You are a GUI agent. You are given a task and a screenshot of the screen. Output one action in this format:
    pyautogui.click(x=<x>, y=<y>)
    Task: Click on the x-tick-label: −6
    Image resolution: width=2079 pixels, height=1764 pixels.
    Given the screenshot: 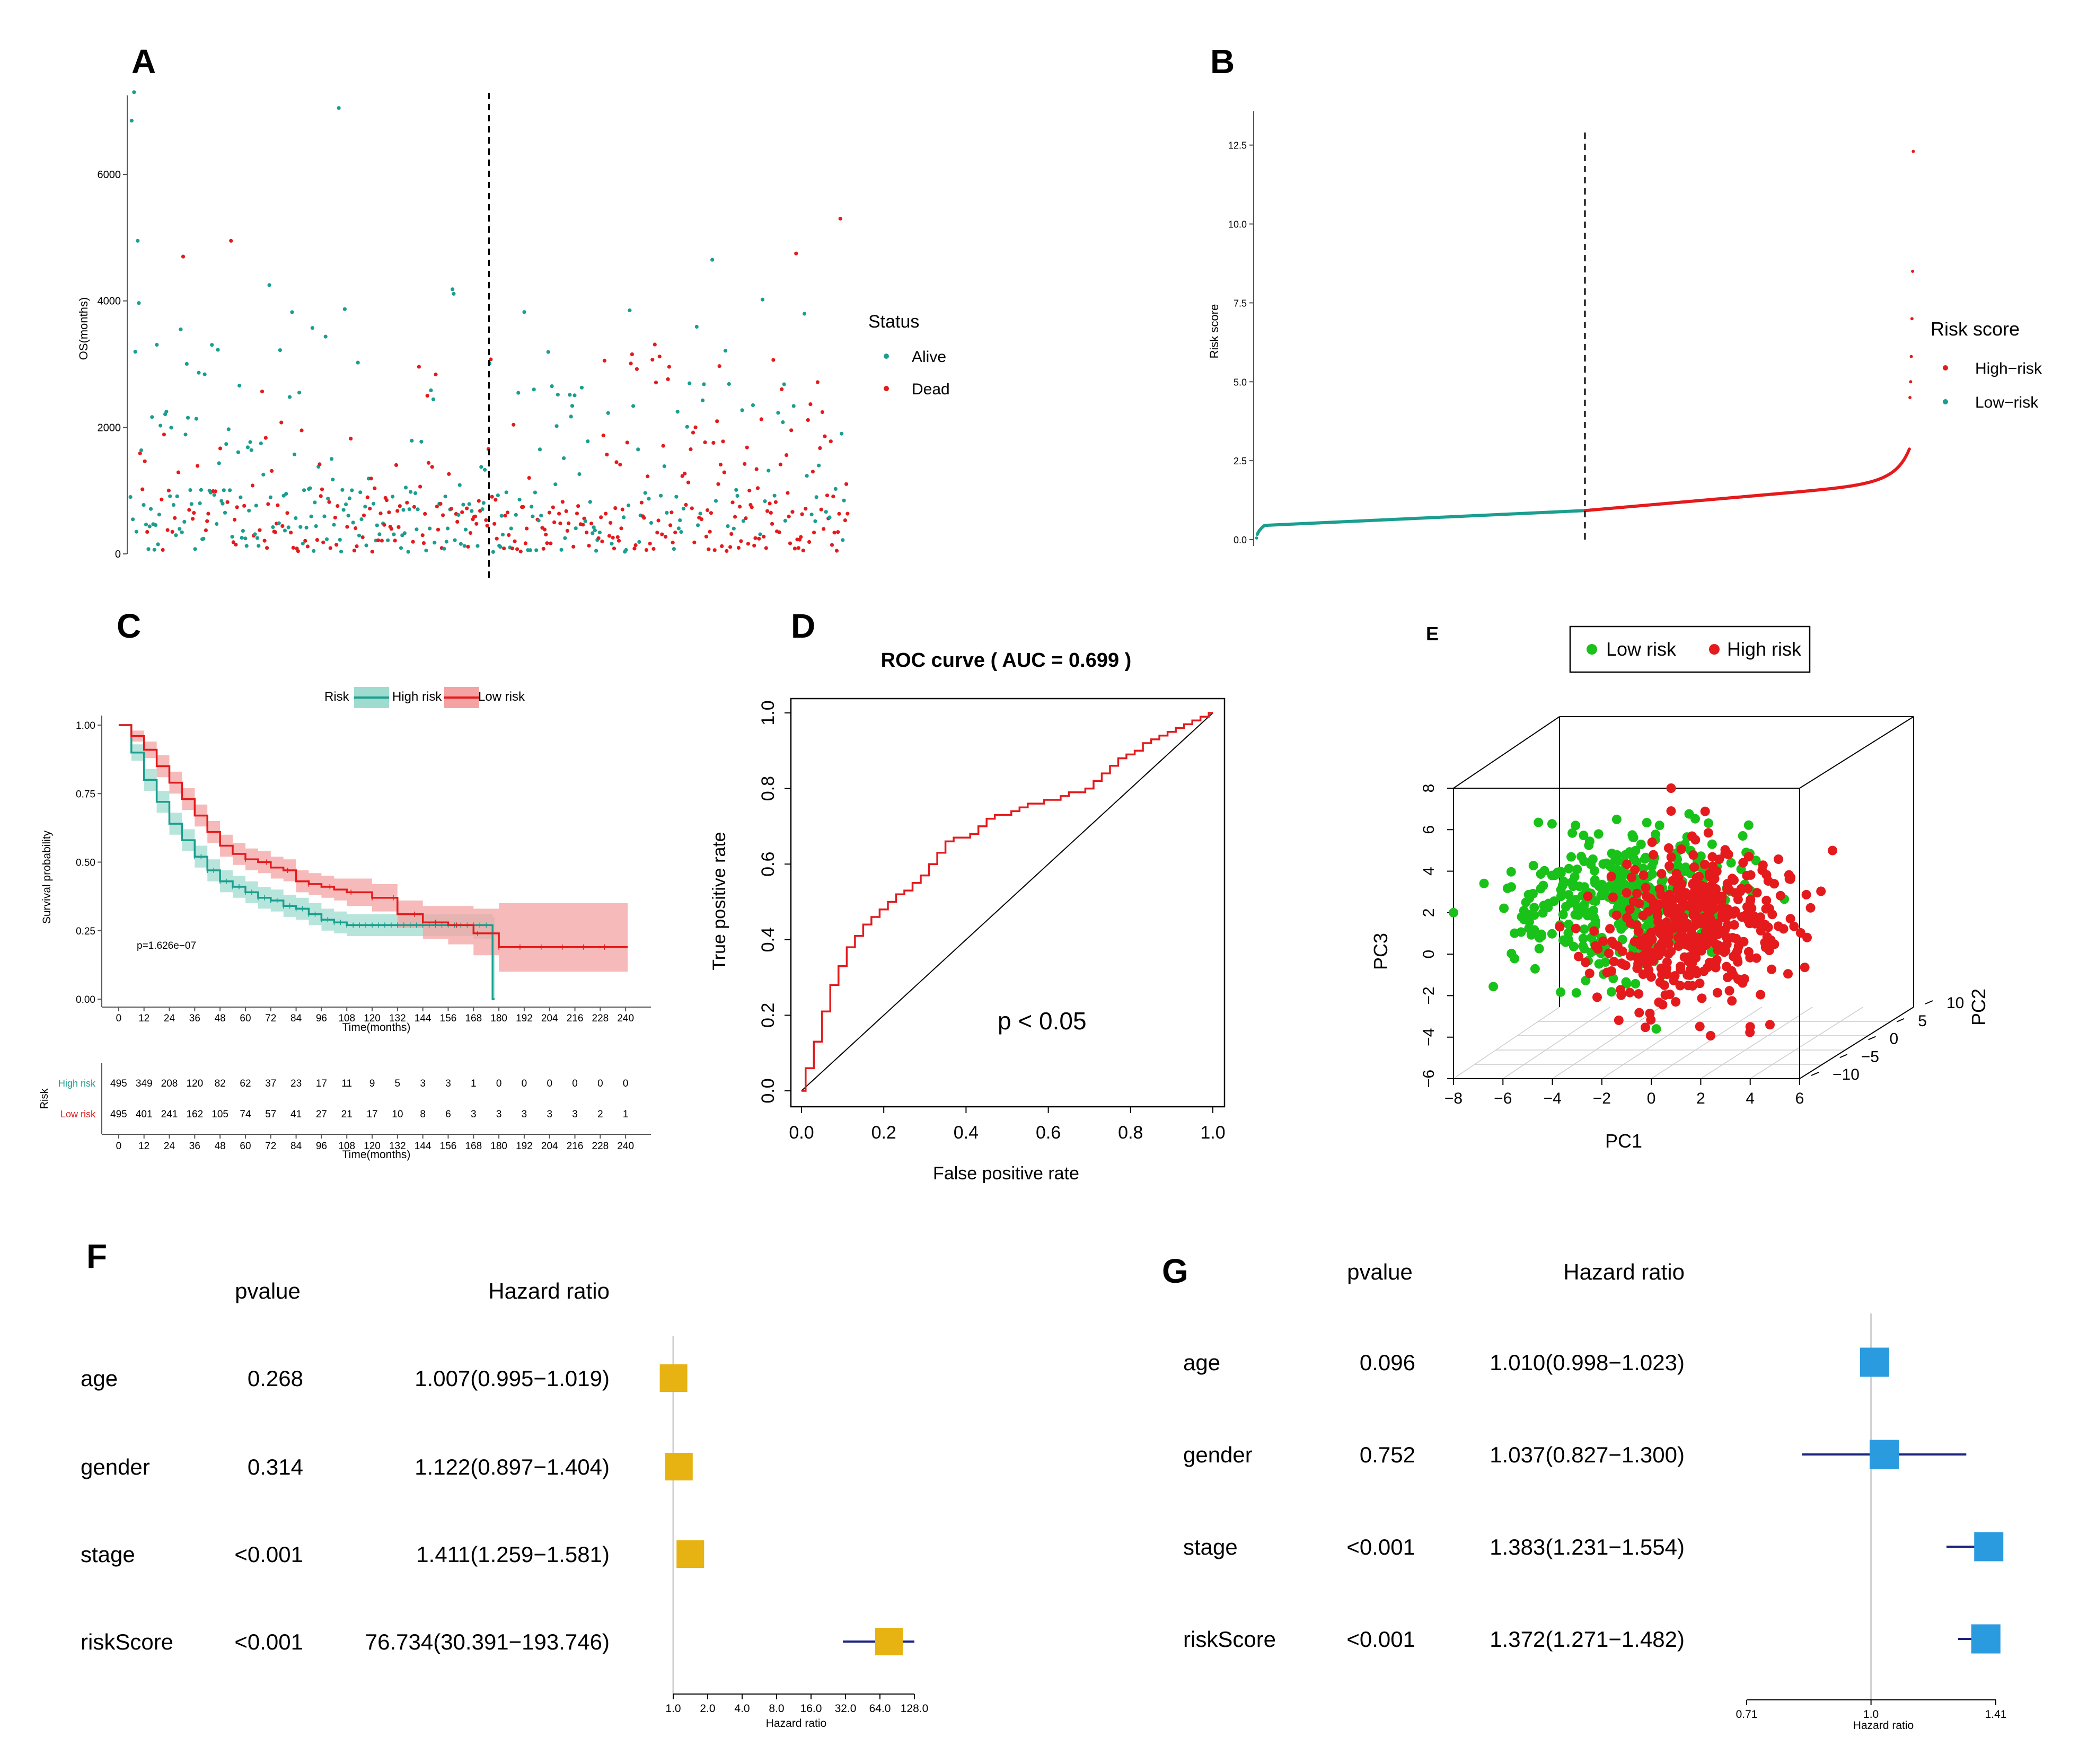 What is the action you would take?
    pyautogui.click(x=1503, y=1098)
    